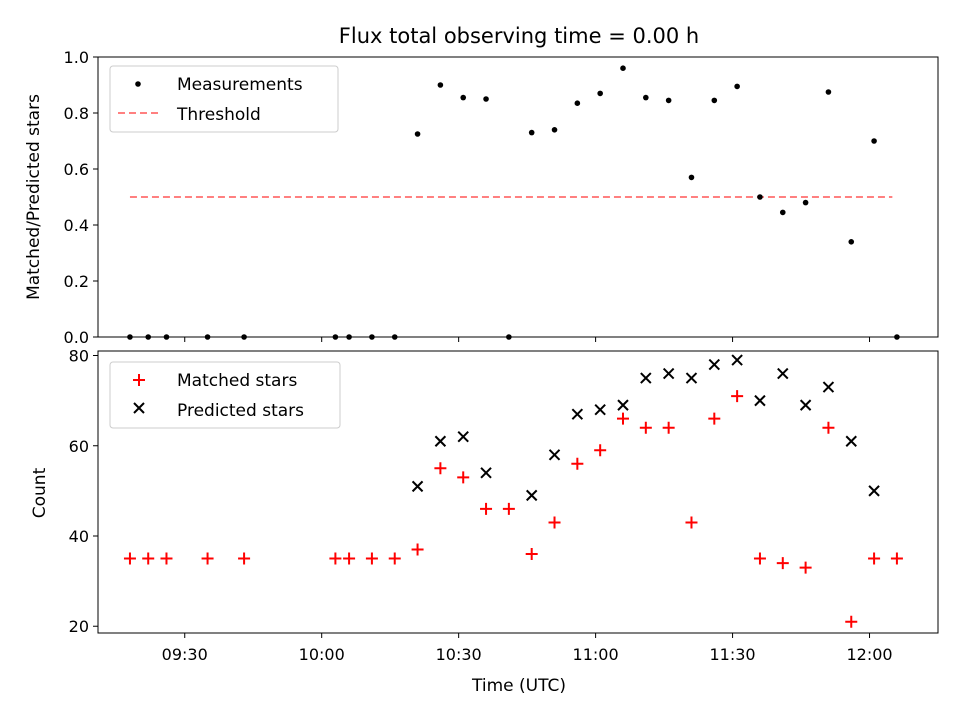 This screenshot has height=720, width=960. I want to click on matched-legend-marker, so click(139, 380).